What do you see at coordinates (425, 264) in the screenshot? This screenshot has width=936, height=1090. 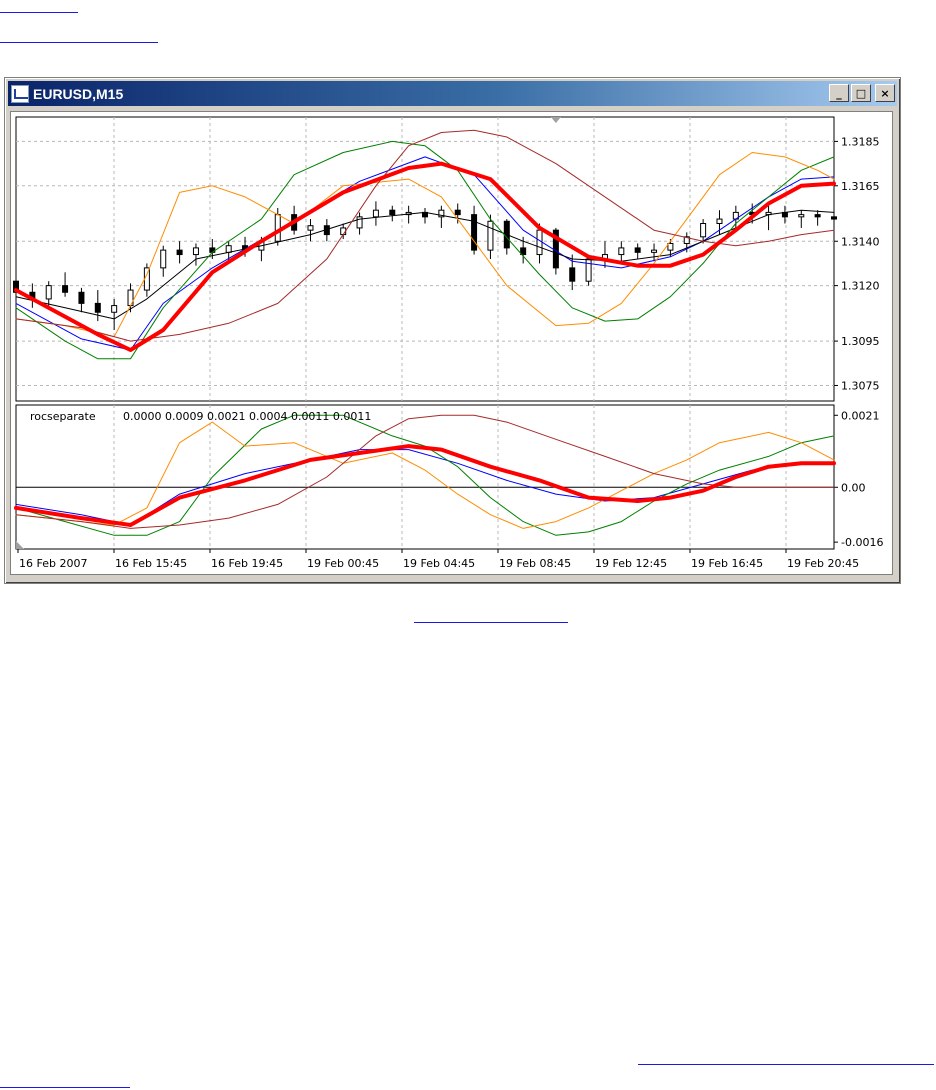 I see `price-series-line` at bounding box center [425, 264].